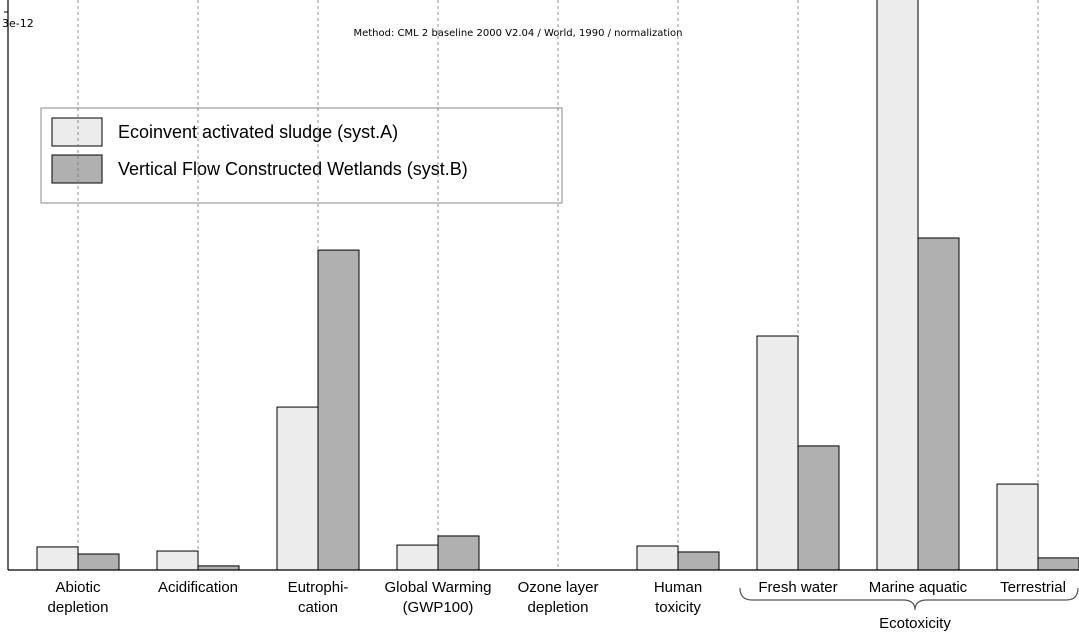 This screenshot has width=1079, height=633. I want to click on x-tick-label: Fresh water, so click(797, 587).